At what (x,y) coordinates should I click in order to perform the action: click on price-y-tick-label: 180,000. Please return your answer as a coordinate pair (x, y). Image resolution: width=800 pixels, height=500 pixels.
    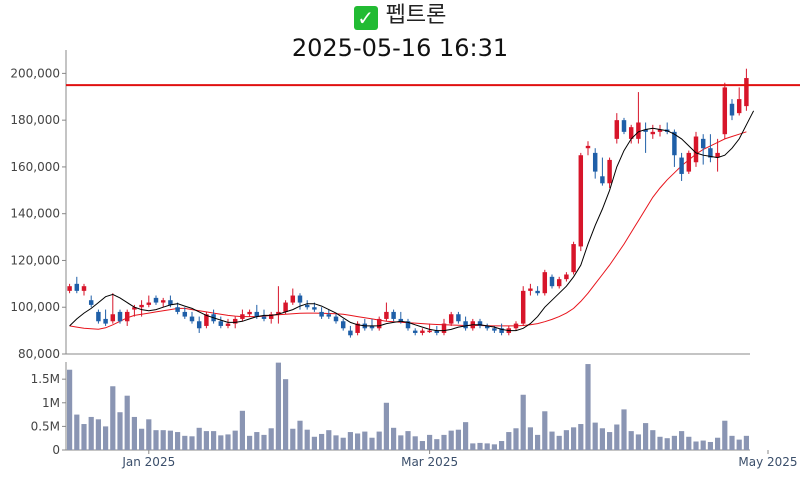
    Looking at the image, I should click on (35, 120).